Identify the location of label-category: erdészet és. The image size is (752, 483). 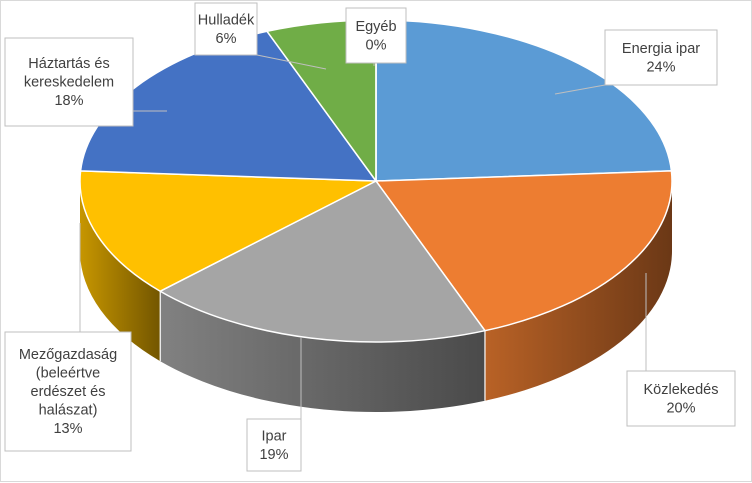
(68, 392).